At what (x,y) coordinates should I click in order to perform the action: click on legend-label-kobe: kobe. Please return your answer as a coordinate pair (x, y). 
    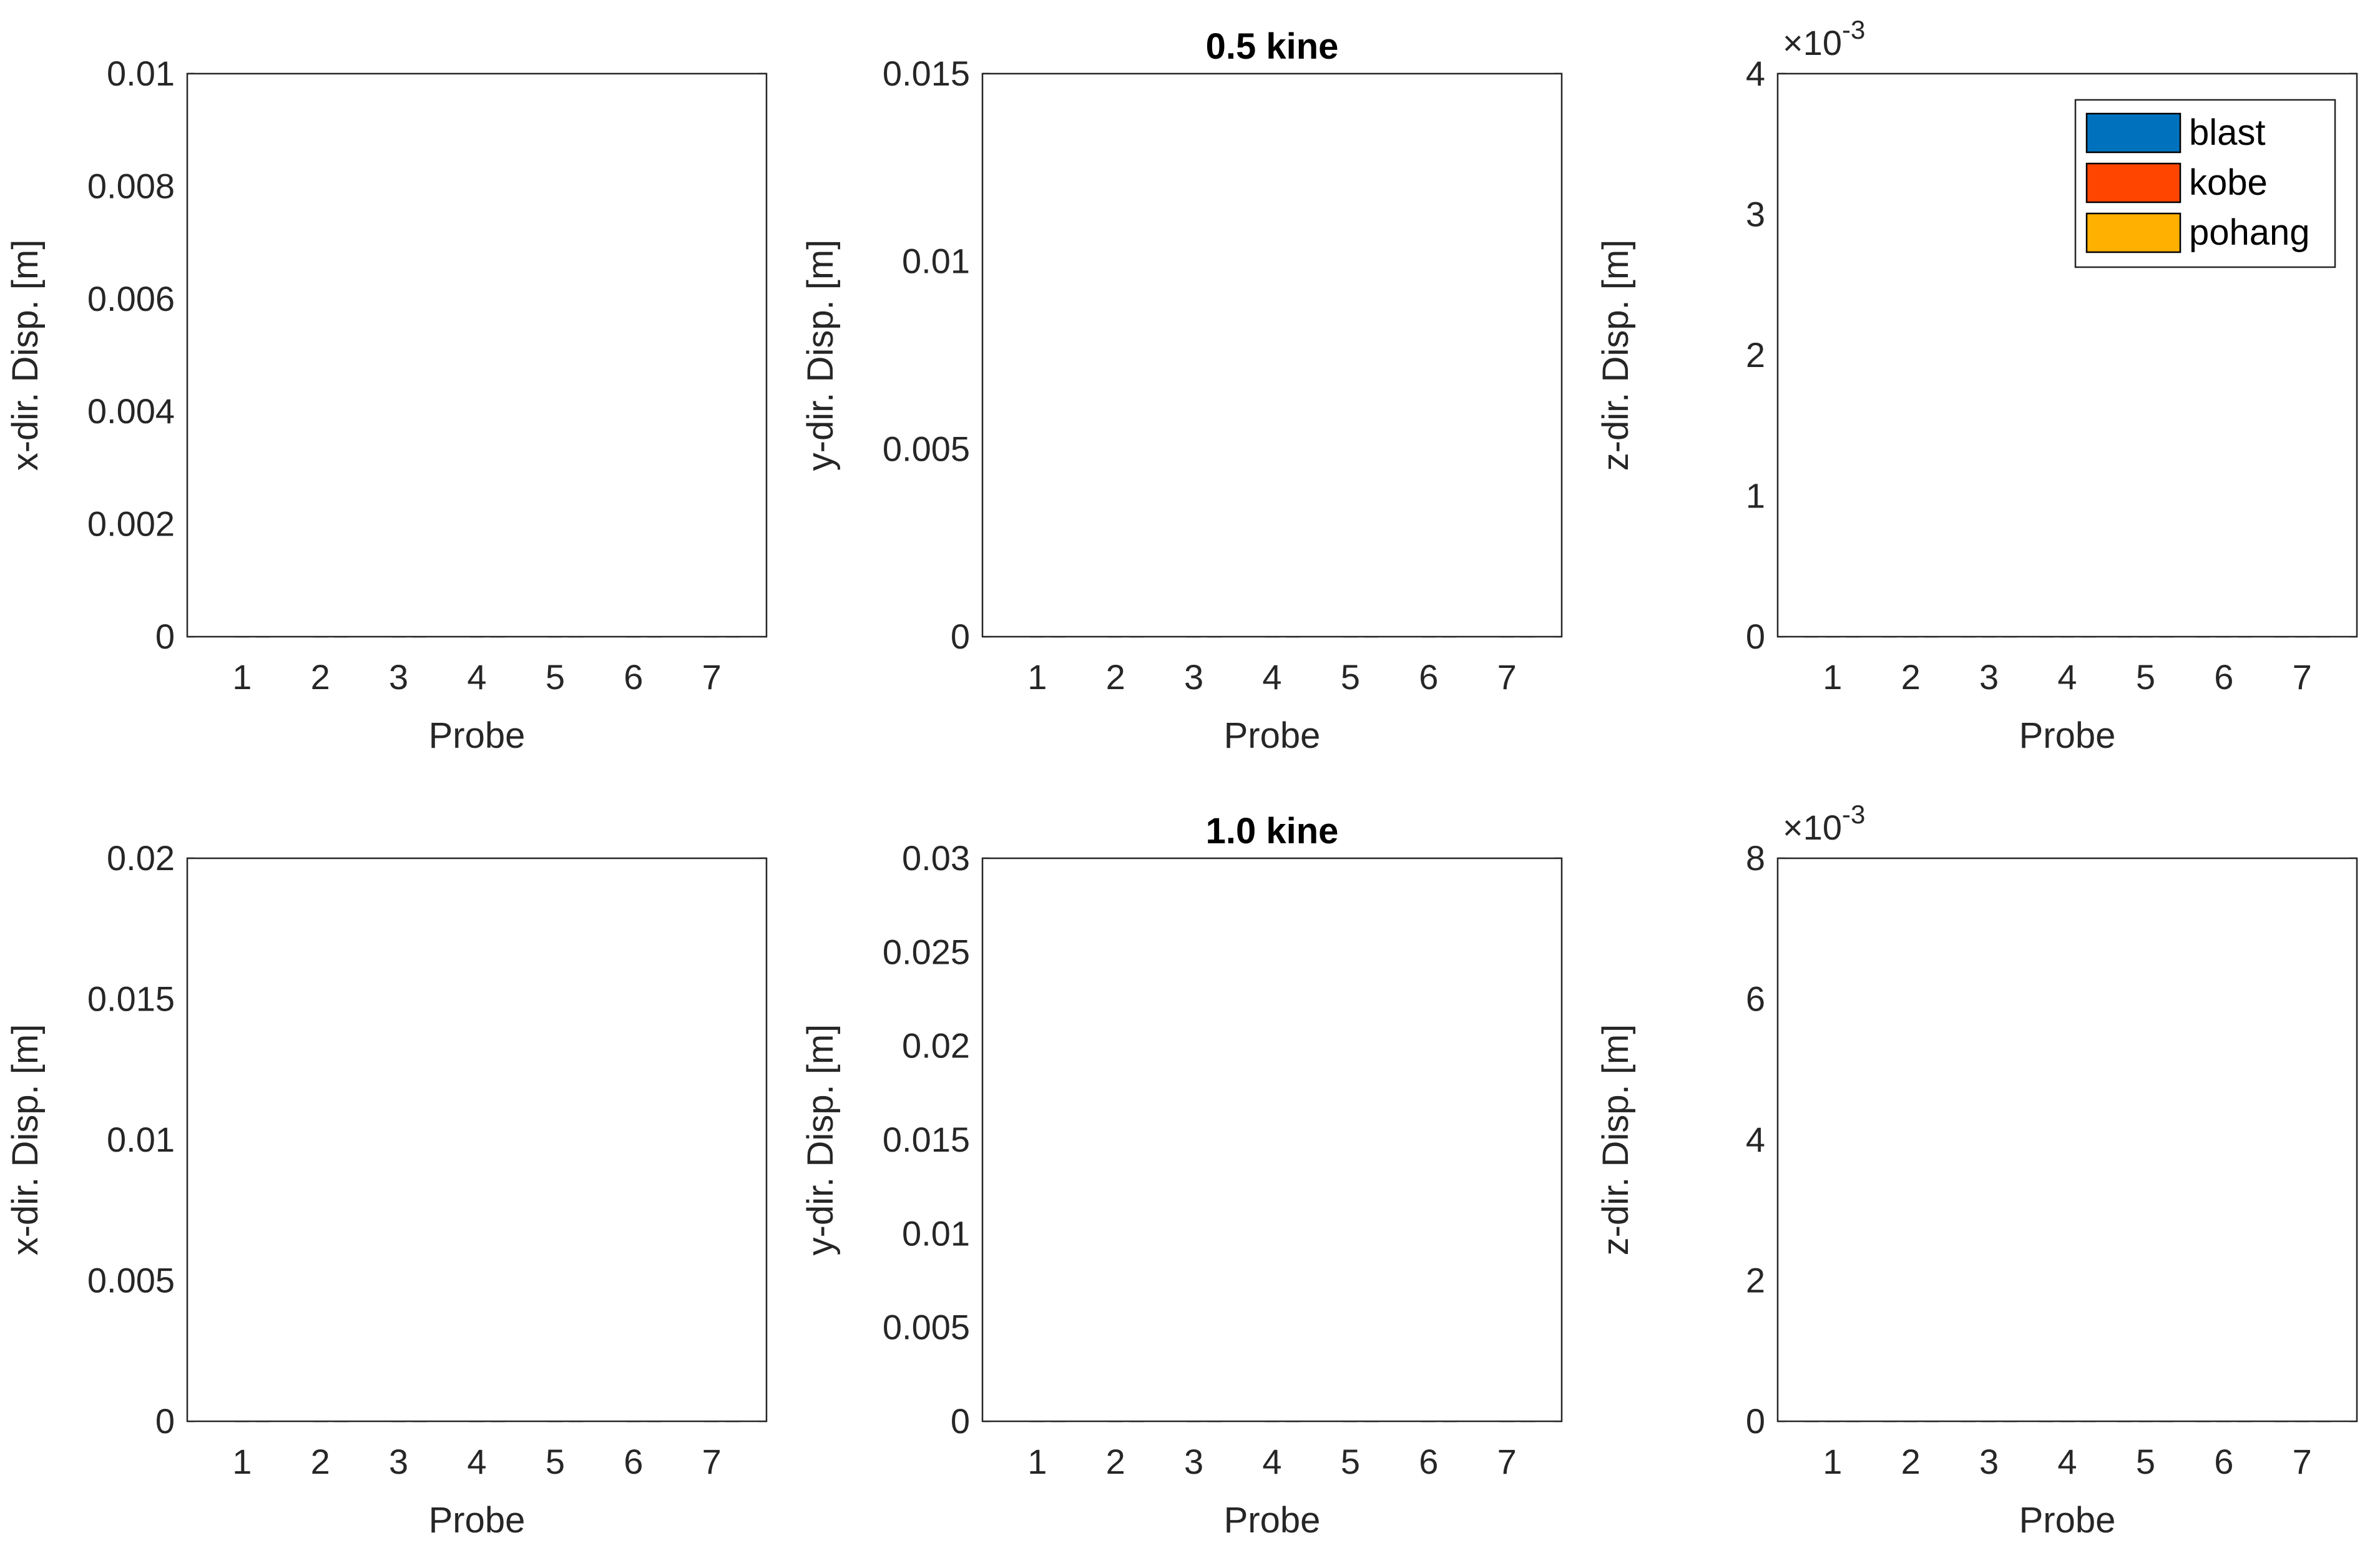
    Looking at the image, I should click on (2228, 182).